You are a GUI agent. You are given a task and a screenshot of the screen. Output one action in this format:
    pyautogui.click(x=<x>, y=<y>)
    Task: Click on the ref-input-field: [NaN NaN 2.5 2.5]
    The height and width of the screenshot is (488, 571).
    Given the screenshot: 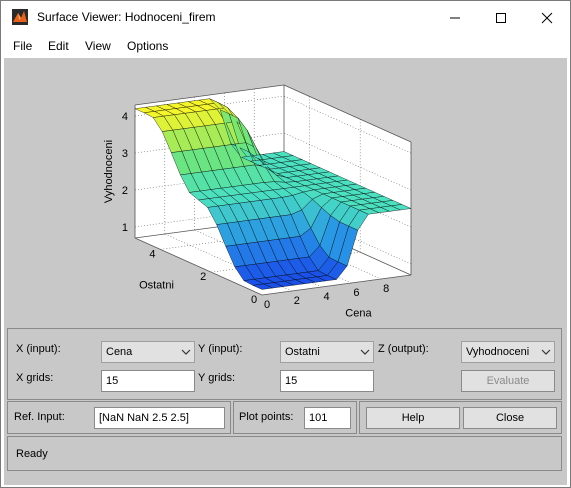 What is the action you would take?
    pyautogui.click(x=159, y=418)
    